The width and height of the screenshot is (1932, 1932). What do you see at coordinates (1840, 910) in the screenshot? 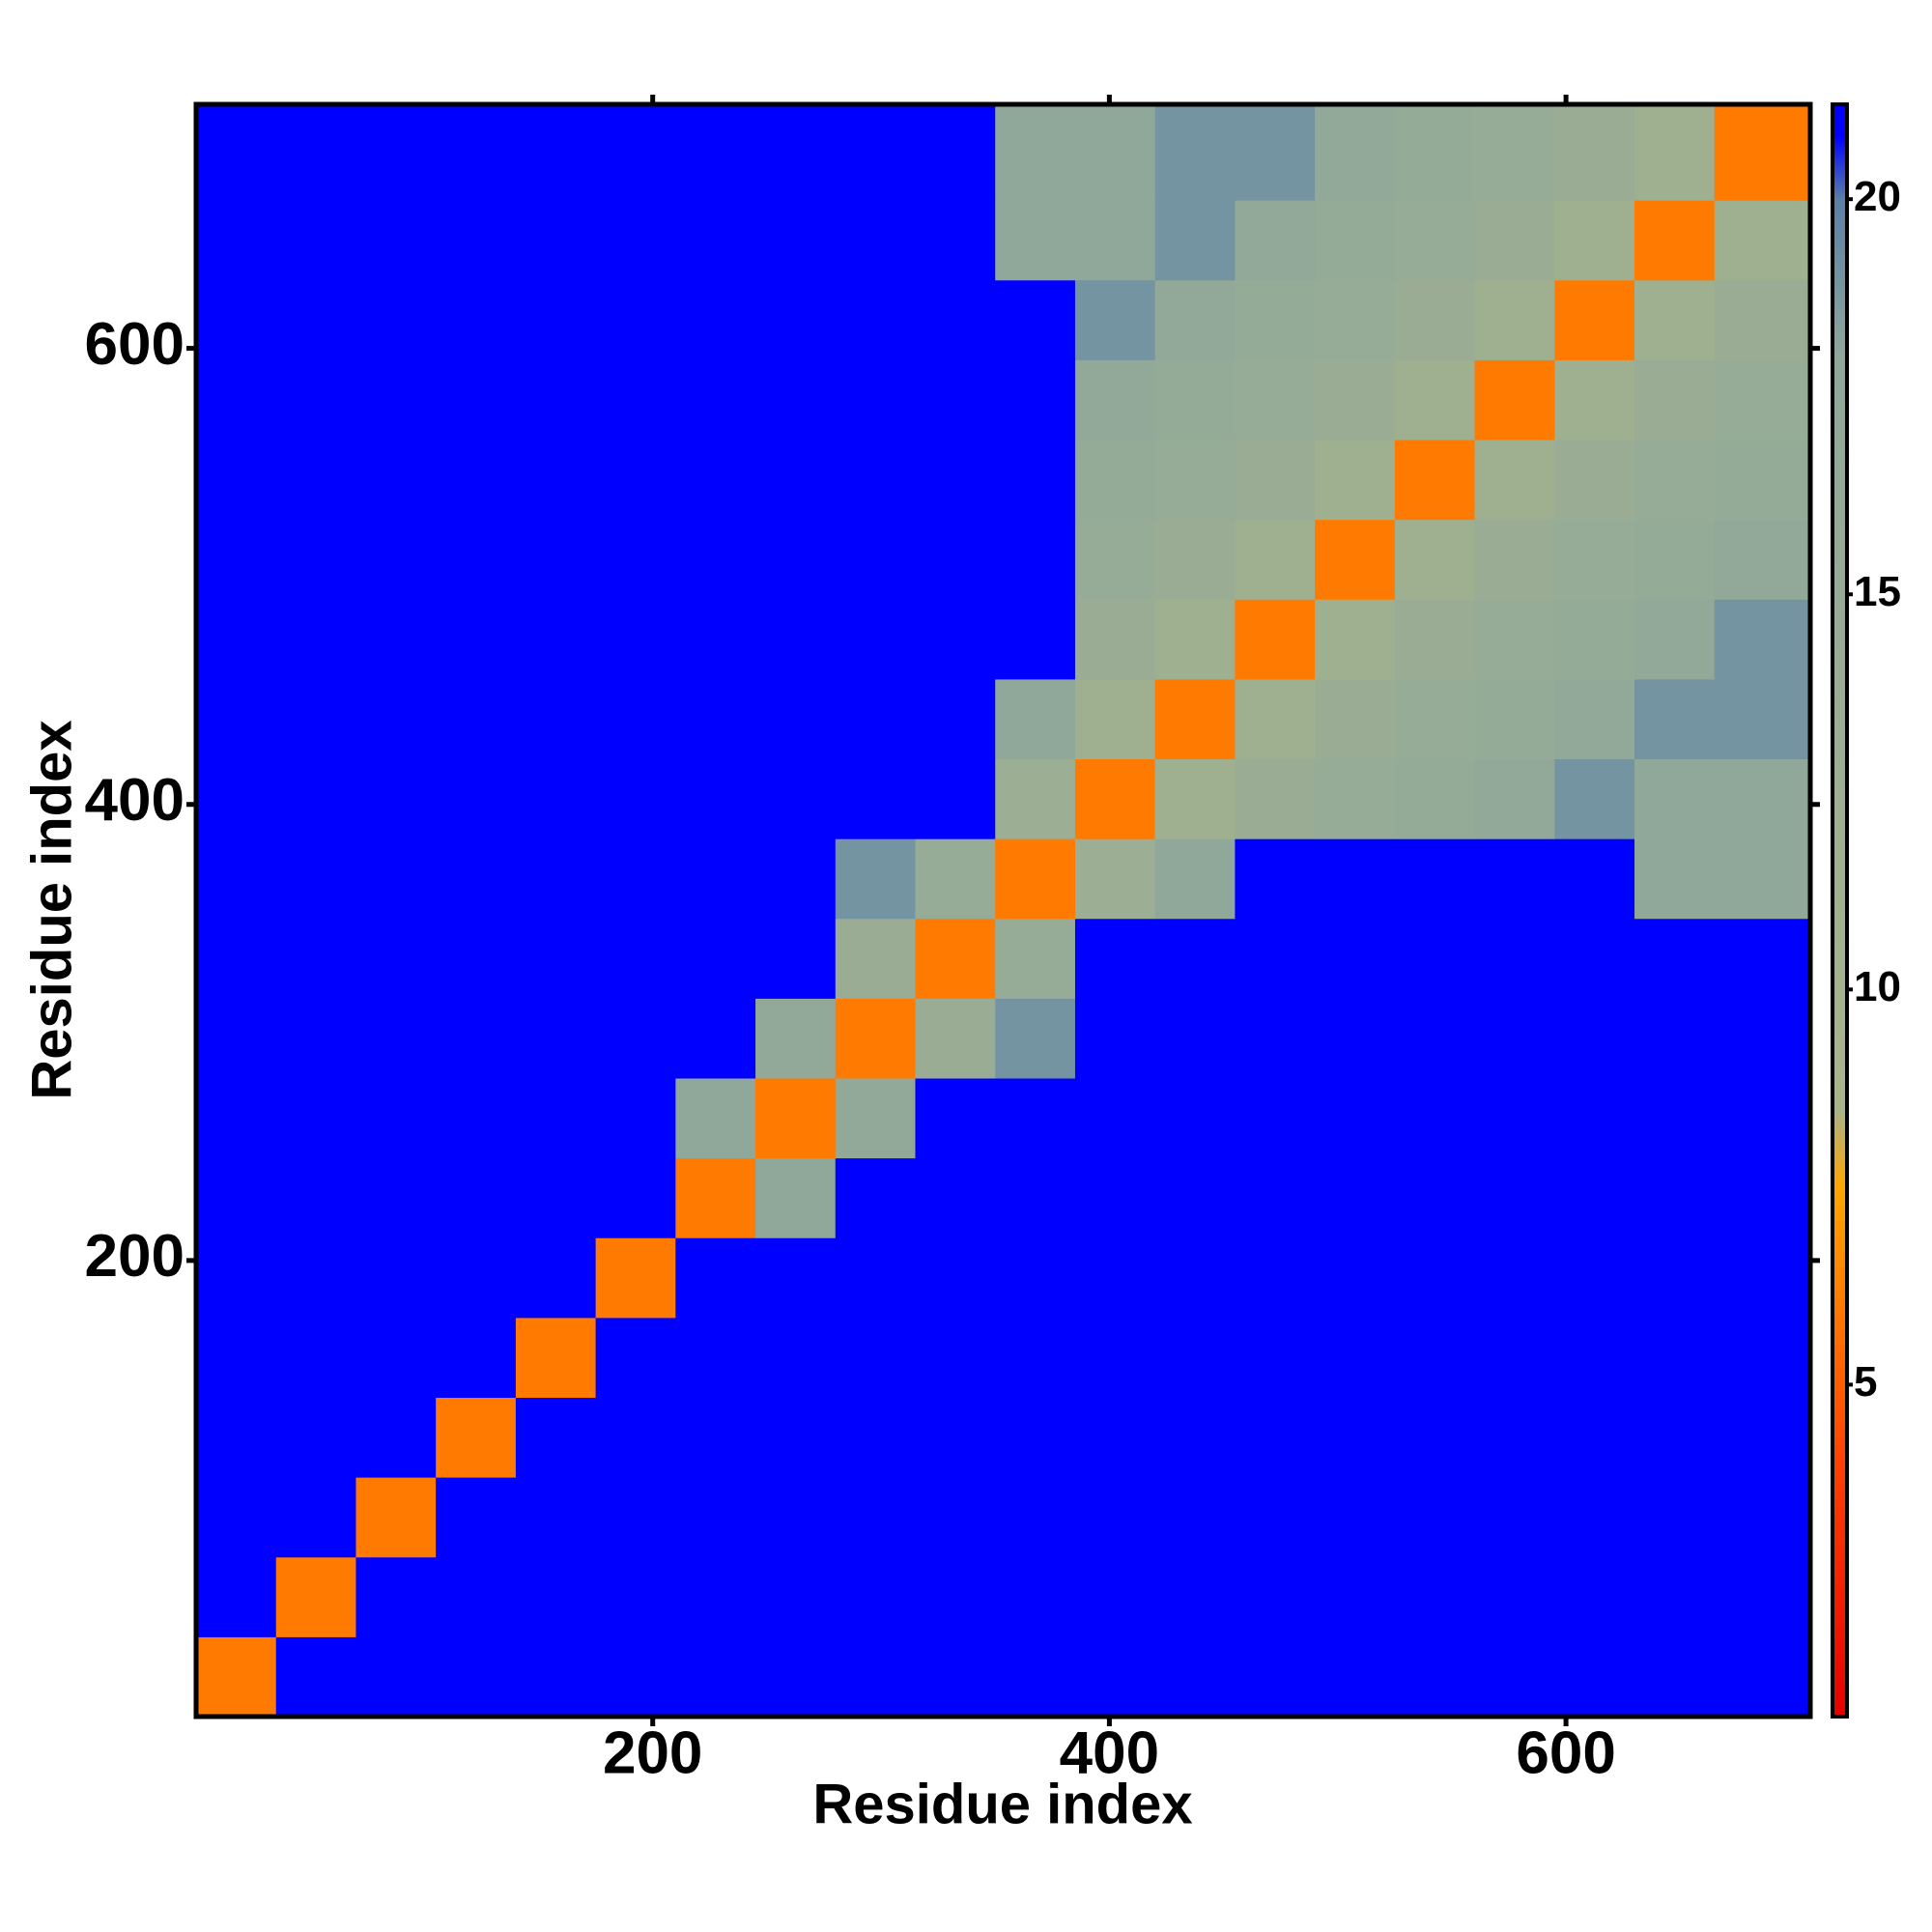
I see `colorbar` at bounding box center [1840, 910].